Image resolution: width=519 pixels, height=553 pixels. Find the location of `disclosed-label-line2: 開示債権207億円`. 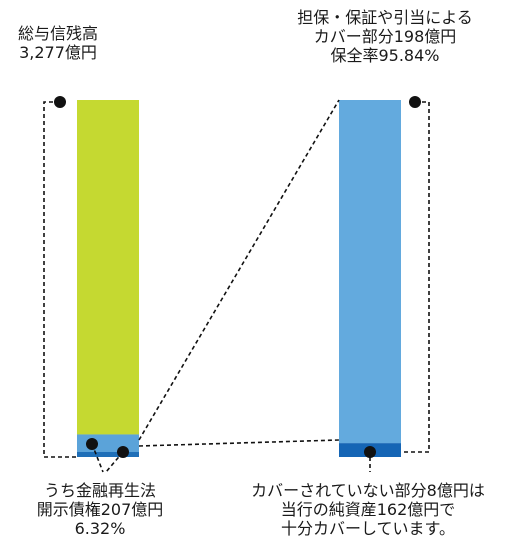

disclosed-label-line2: 開示債権207億円 is located at coordinates (100, 509).